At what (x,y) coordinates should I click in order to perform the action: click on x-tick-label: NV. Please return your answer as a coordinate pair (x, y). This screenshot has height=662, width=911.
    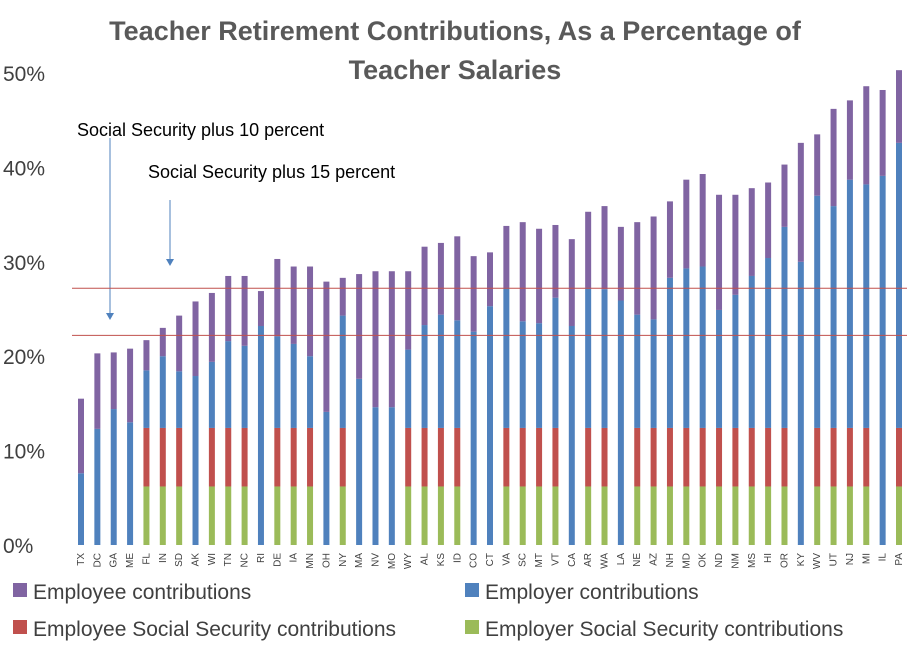
    Looking at the image, I should click on (375, 560).